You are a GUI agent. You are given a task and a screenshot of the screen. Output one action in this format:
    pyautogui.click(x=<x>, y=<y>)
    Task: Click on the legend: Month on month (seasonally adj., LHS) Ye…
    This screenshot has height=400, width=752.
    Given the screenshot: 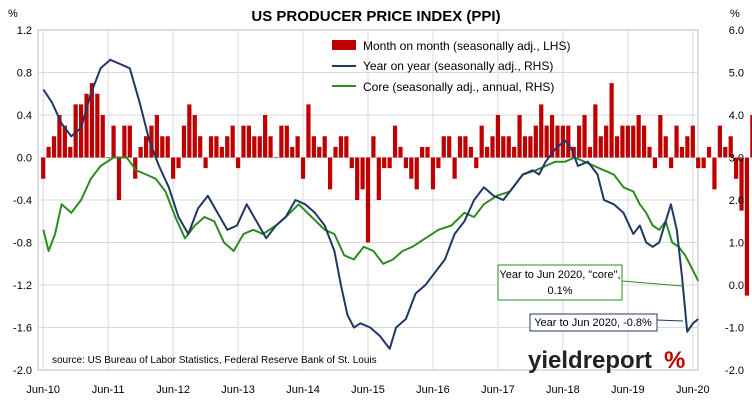 What is the action you would take?
    pyautogui.click(x=451, y=66)
    